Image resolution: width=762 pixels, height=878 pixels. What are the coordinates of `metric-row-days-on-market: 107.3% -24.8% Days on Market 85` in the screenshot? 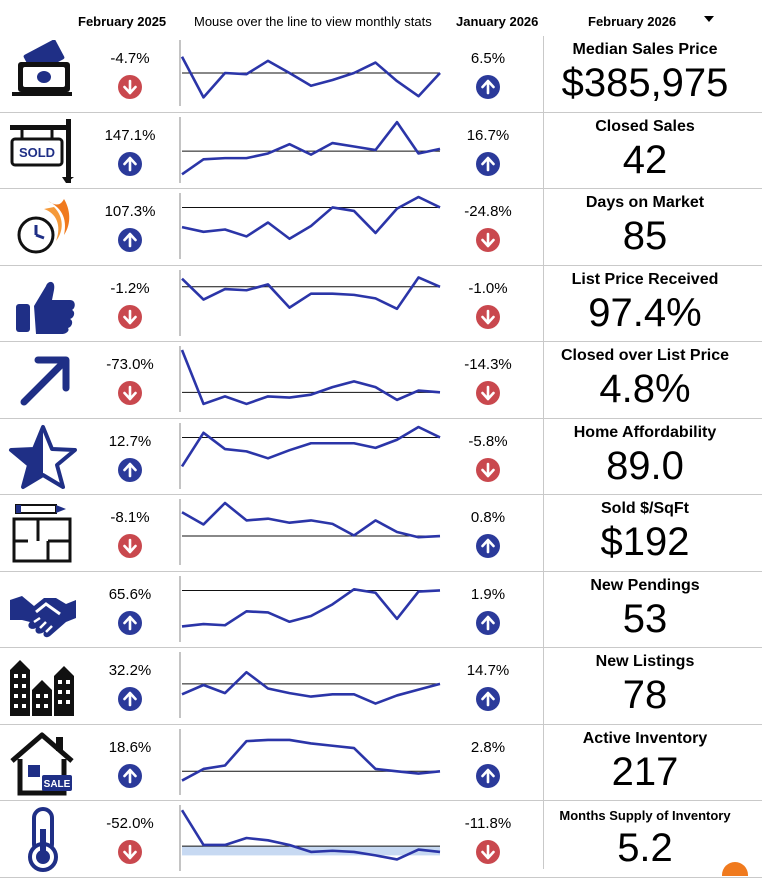 It's located at (381, 227).